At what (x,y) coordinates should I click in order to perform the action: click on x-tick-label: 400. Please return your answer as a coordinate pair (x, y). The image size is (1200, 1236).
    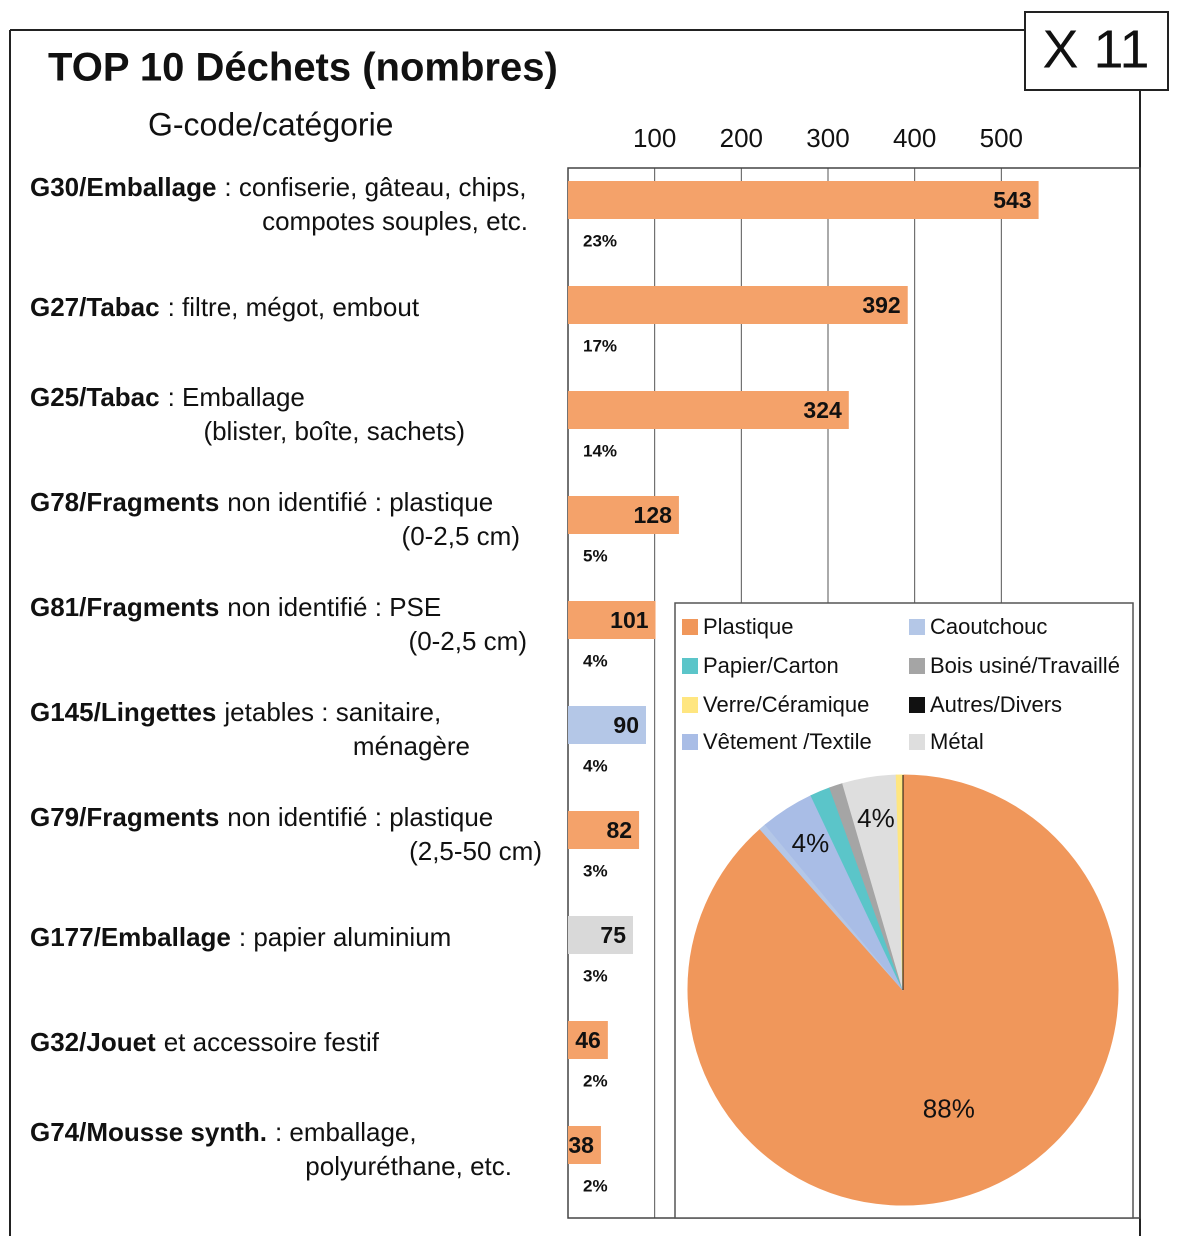
    Looking at the image, I should click on (914, 138).